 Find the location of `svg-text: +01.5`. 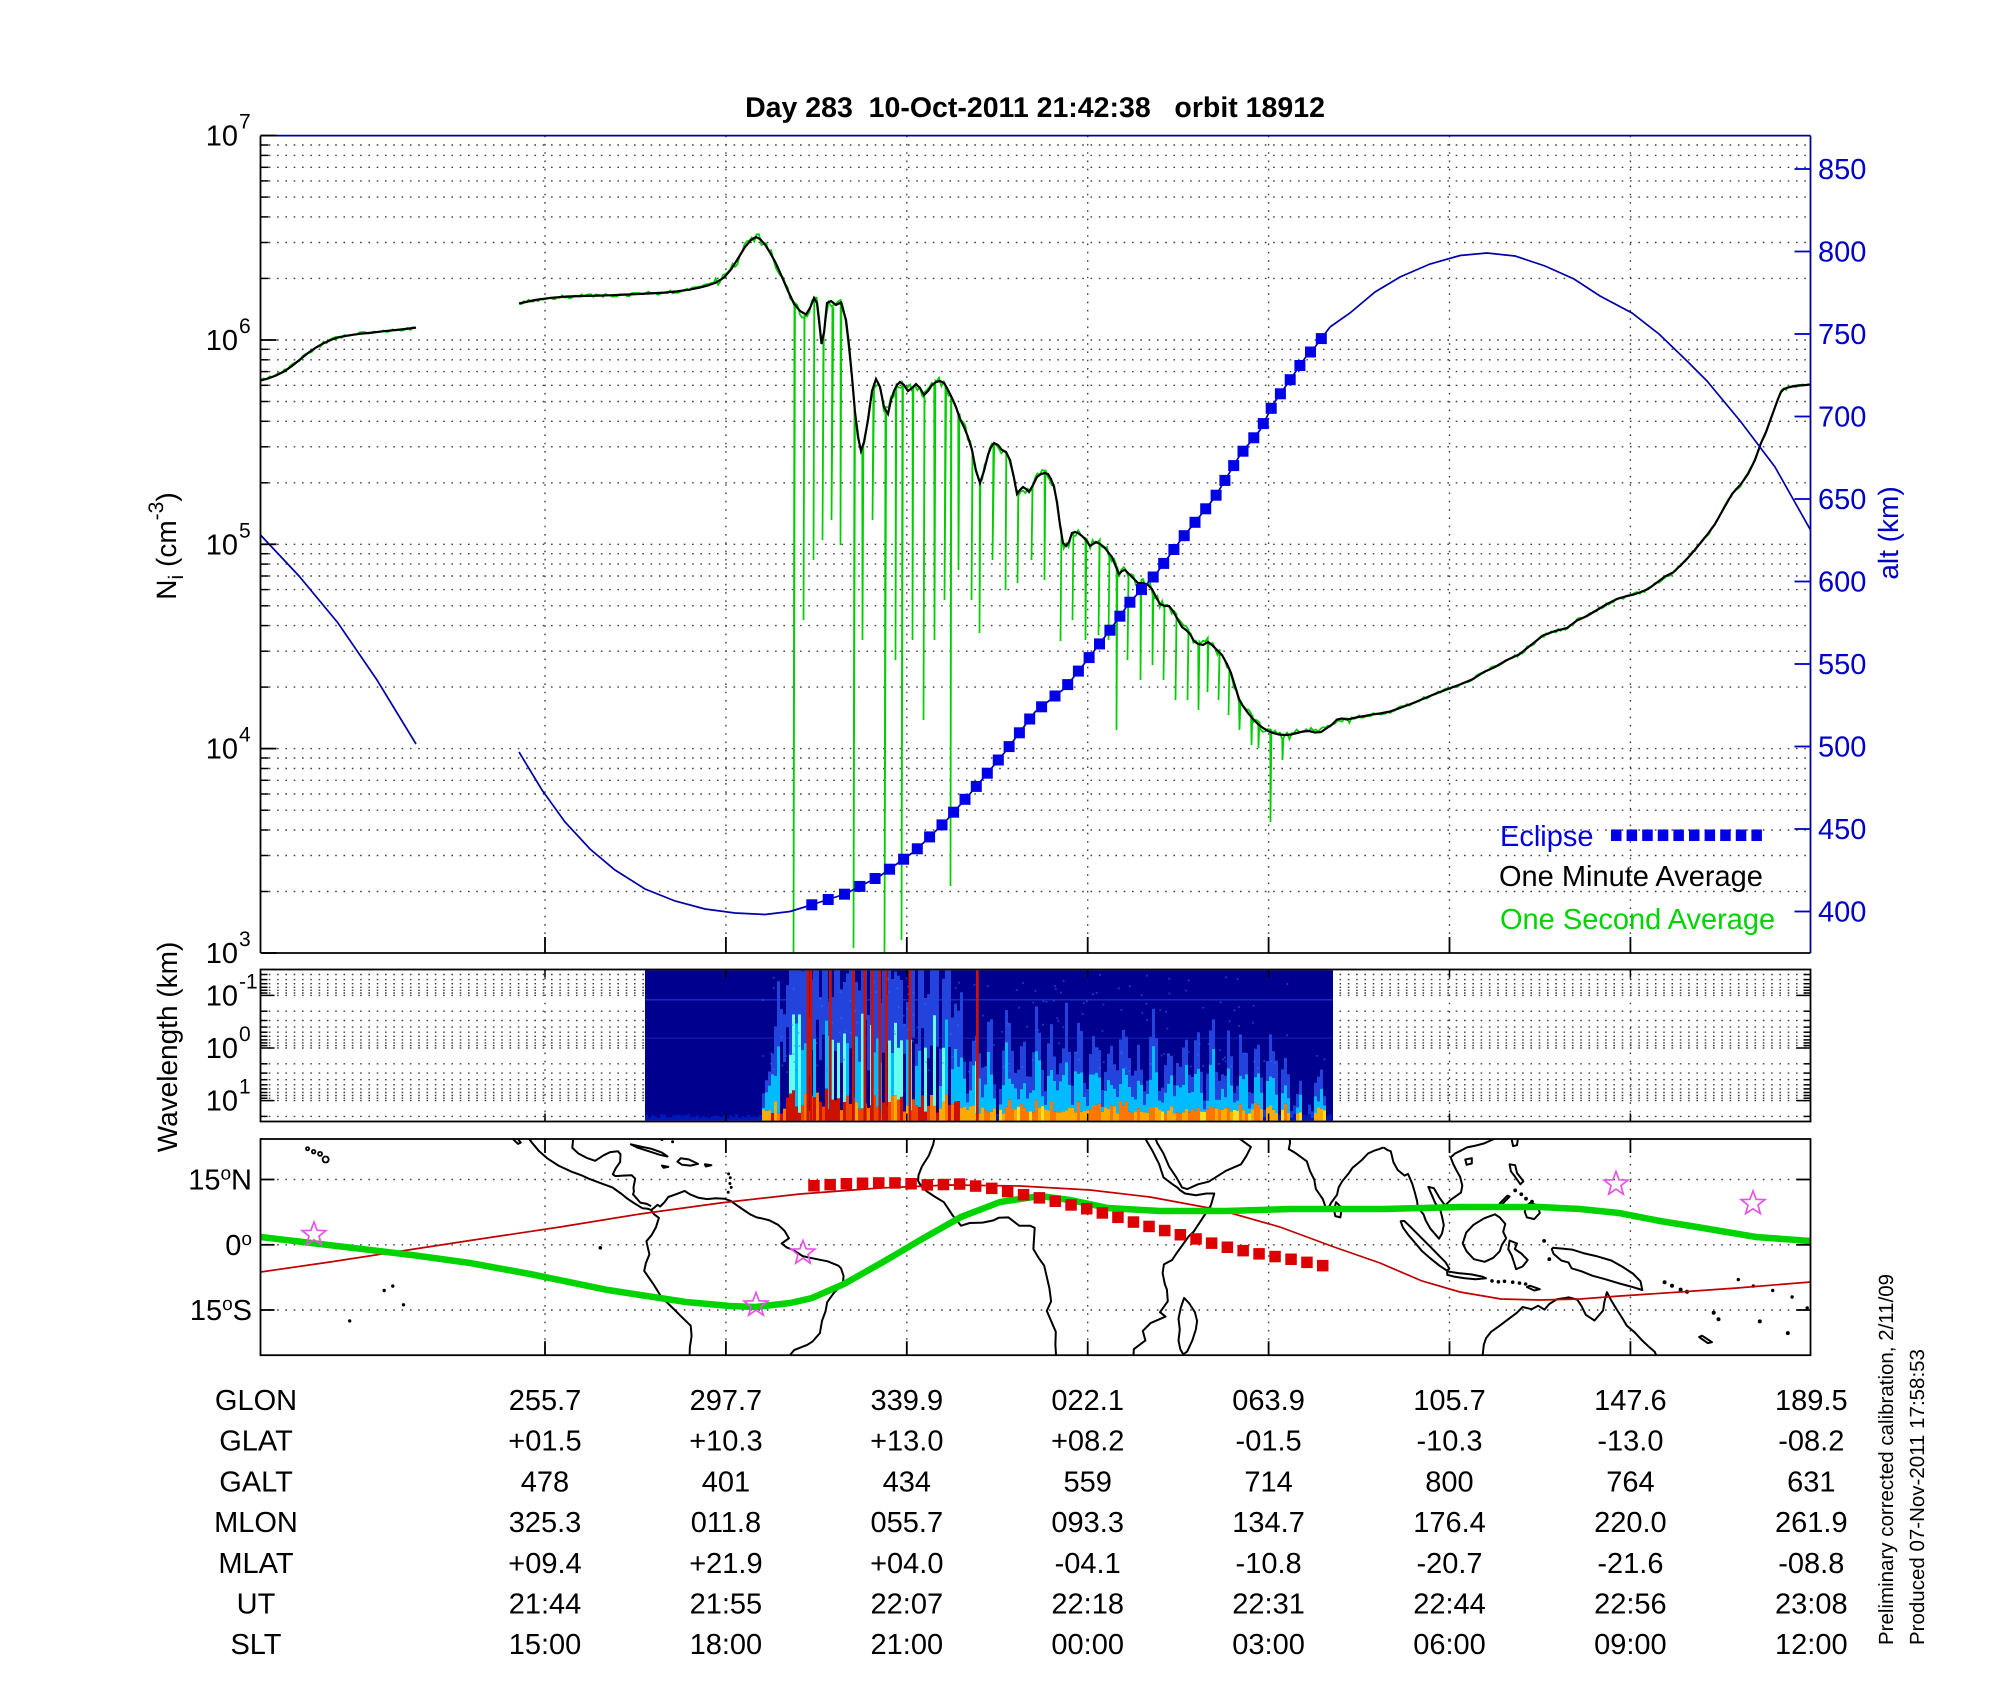

svg-text: +01.5 is located at coordinates (544, 1442).